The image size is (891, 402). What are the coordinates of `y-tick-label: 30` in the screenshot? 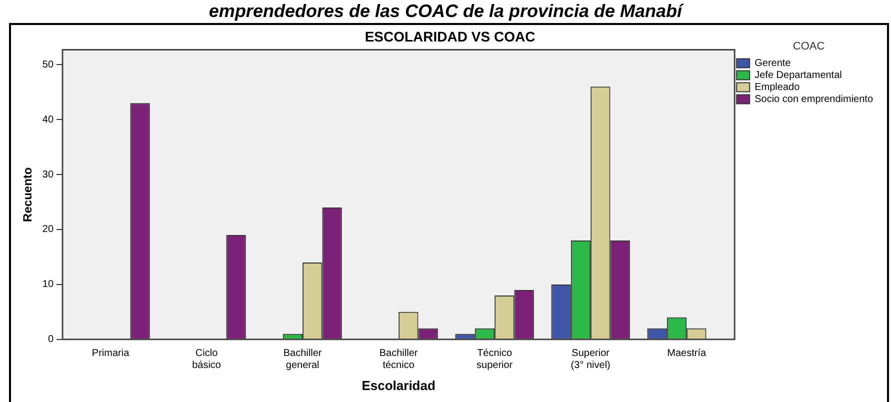 It's located at (48, 174).